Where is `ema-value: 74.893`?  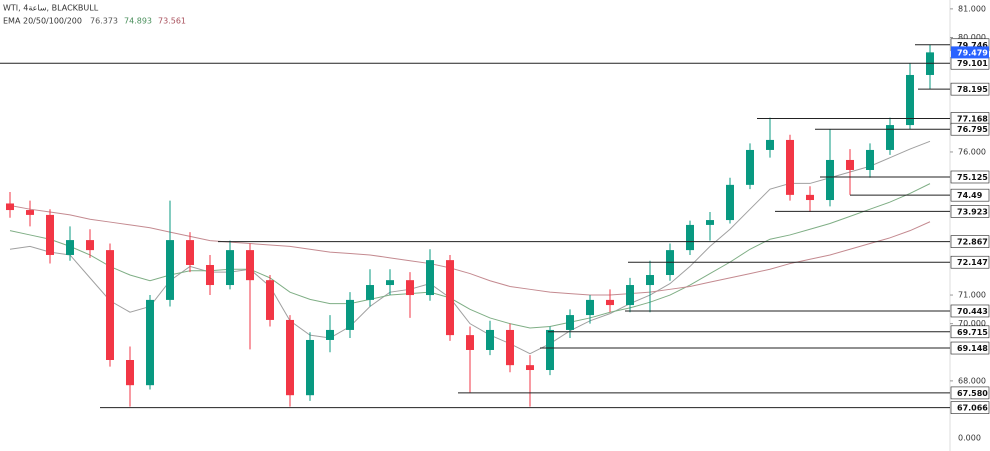
ema-value: 74.893 is located at coordinates (138, 21).